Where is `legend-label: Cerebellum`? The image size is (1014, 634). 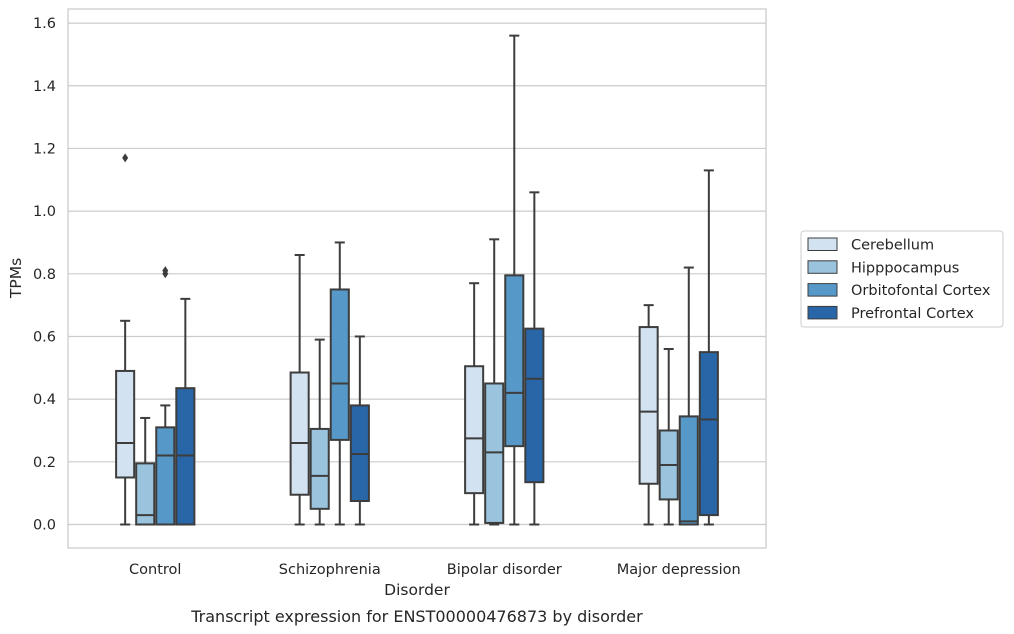
legend-label: Cerebellum is located at coordinates (892, 246).